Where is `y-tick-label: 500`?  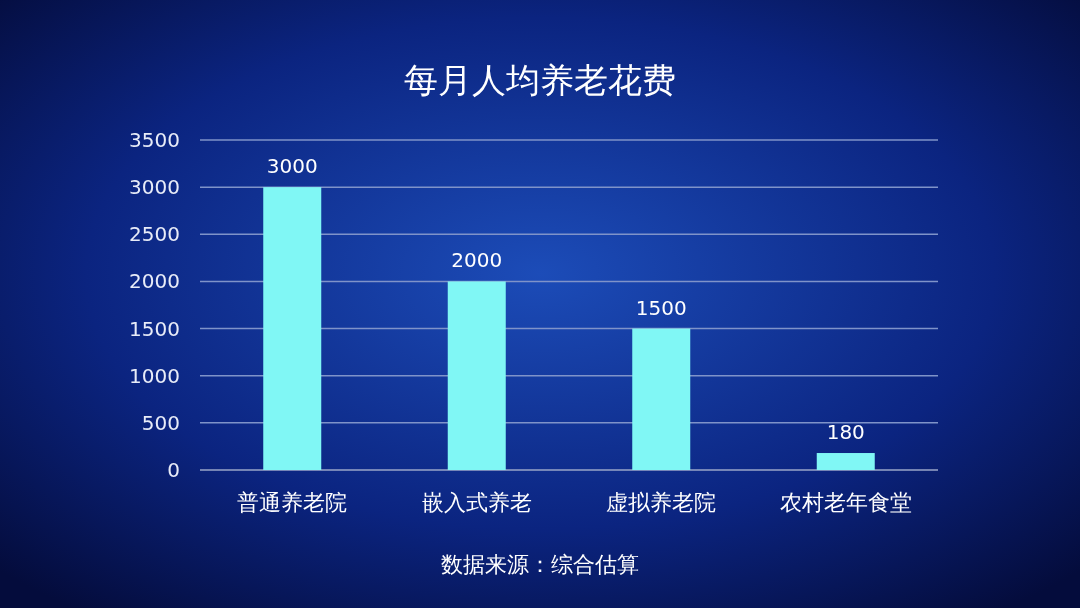
y-tick-label: 500 is located at coordinates (160, 422).